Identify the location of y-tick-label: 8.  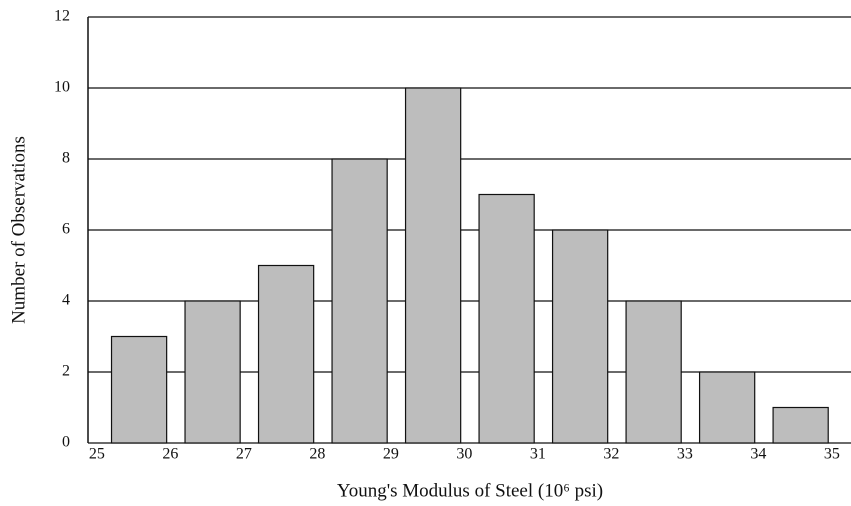
(66, 158).